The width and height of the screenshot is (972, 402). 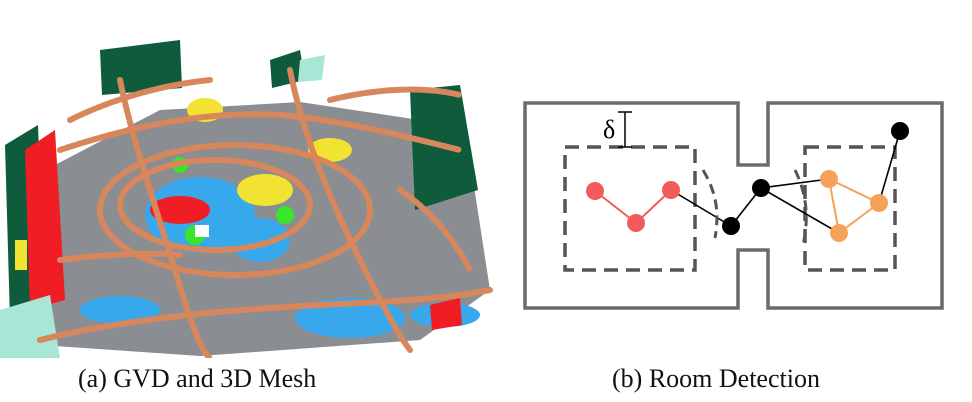 I want to click on room-boundary-left, so click(x=630, y=208).